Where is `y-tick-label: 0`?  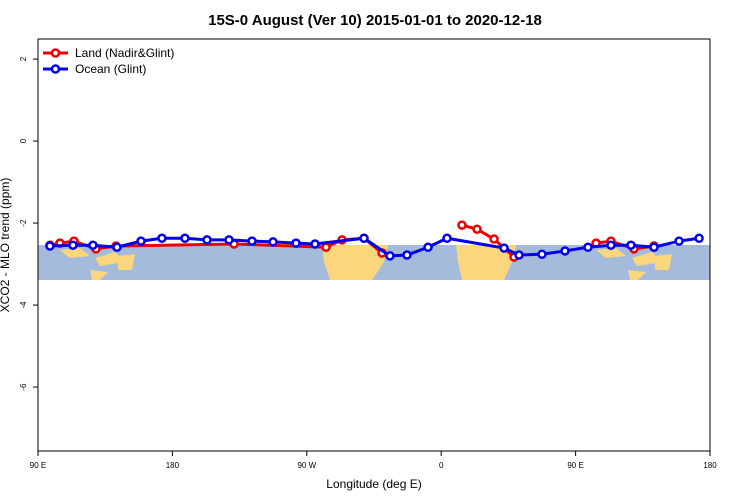
y-tick-label: 0 is located at coordinates (23, 140).